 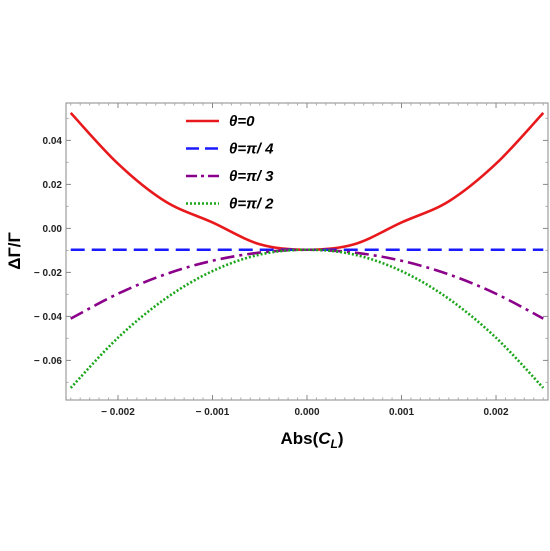 I want to click on y-tick-label: − 0.06, so click(x=48, y=361).